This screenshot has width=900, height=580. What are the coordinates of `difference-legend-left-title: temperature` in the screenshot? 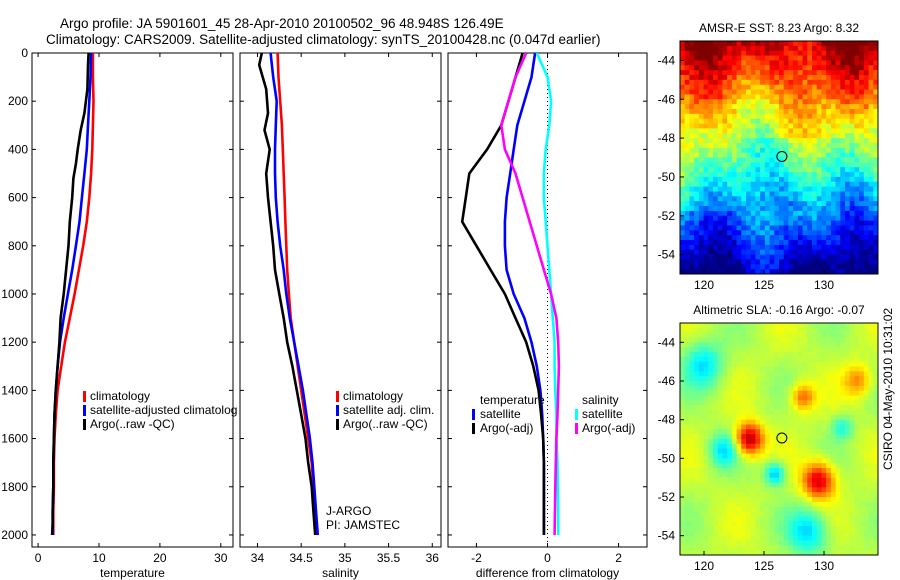 It's located at (512, 400).